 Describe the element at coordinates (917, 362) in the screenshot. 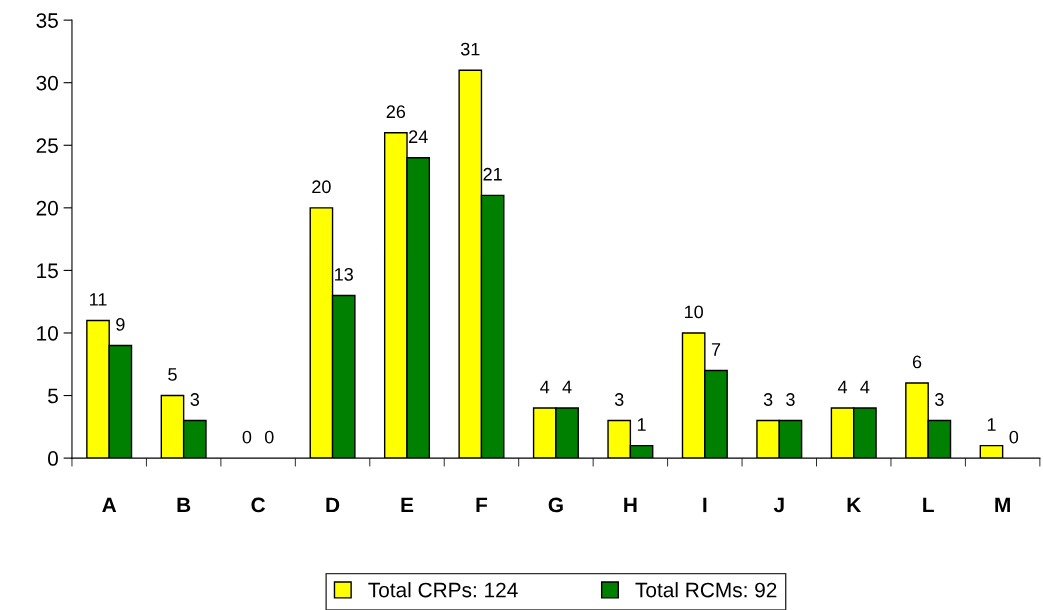

I see `data-label: 6` at that location.